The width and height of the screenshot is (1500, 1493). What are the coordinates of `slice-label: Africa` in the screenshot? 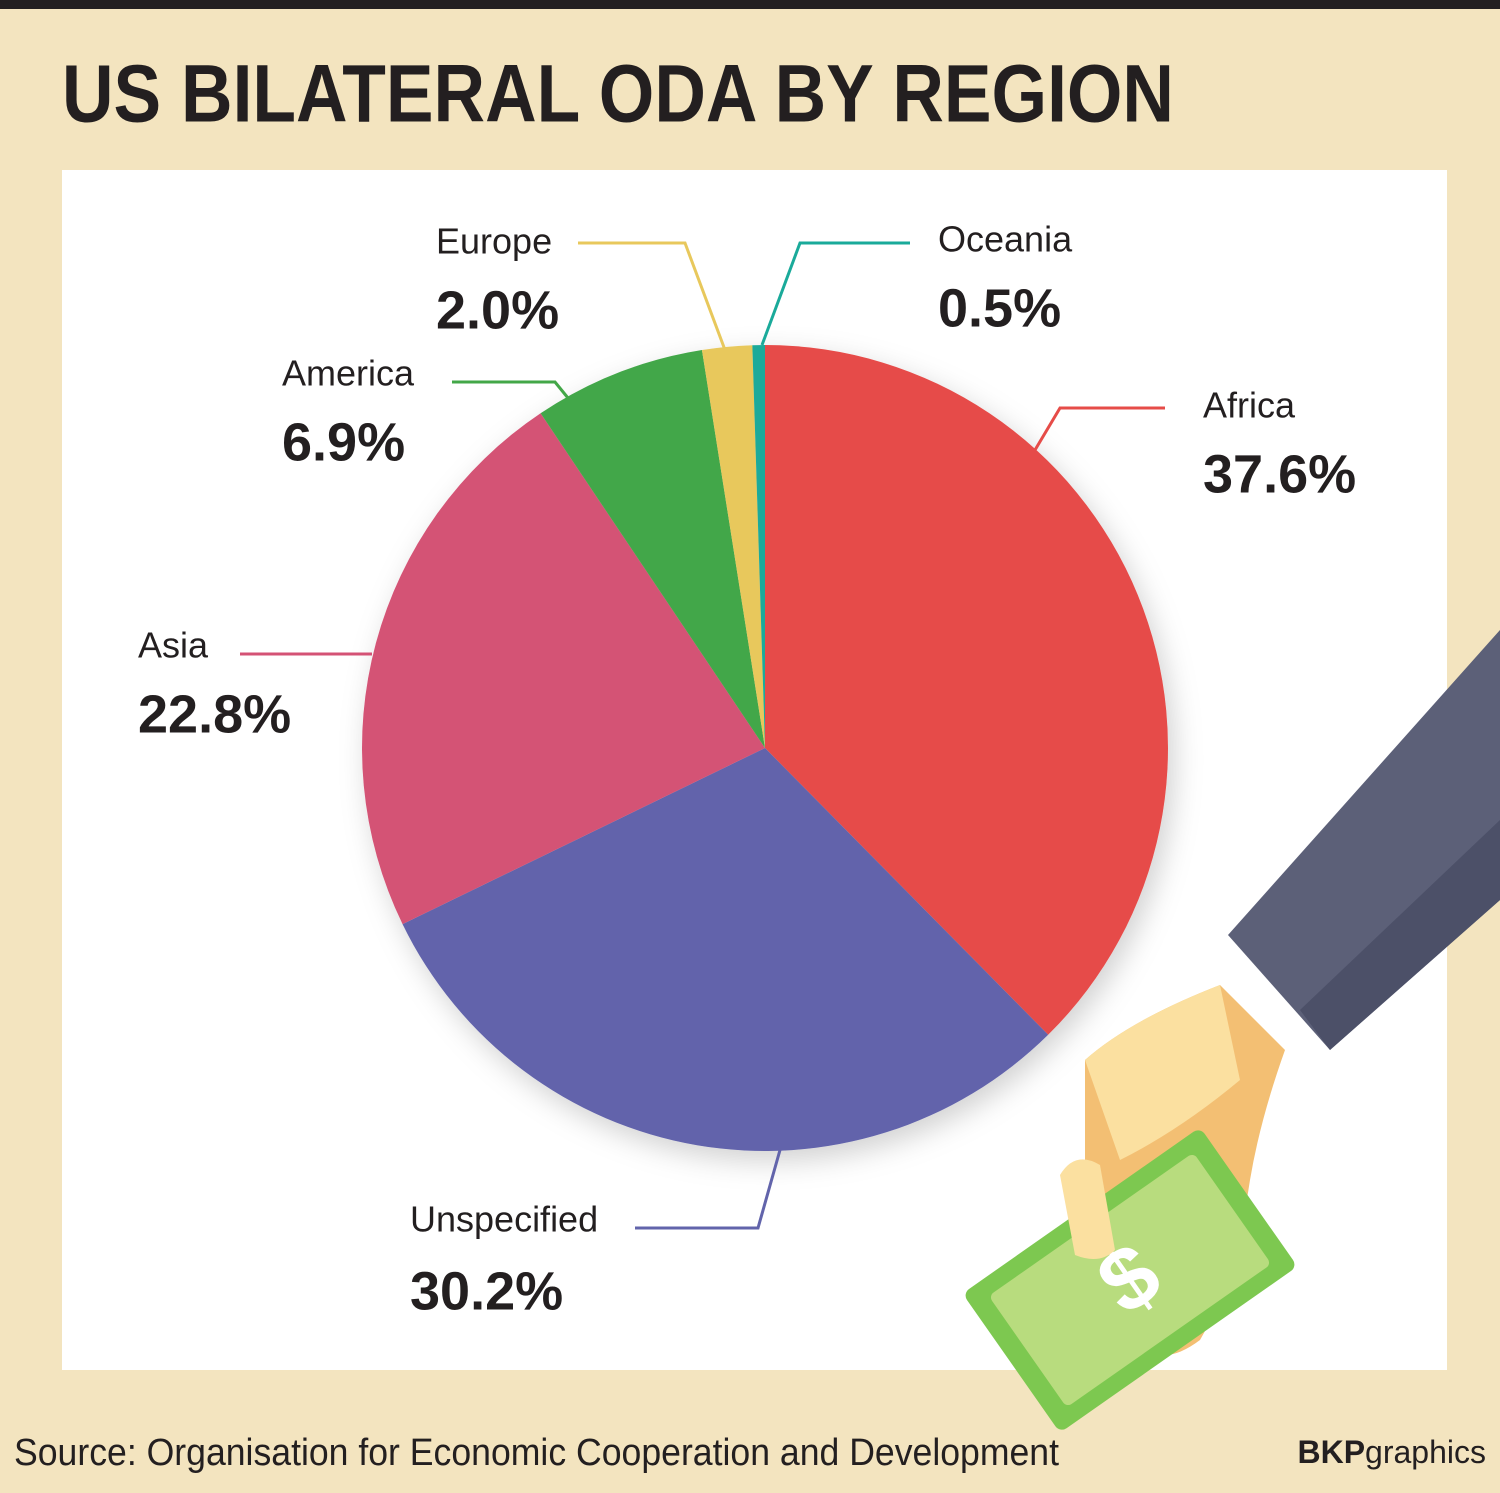 It's located at (1249, 405).